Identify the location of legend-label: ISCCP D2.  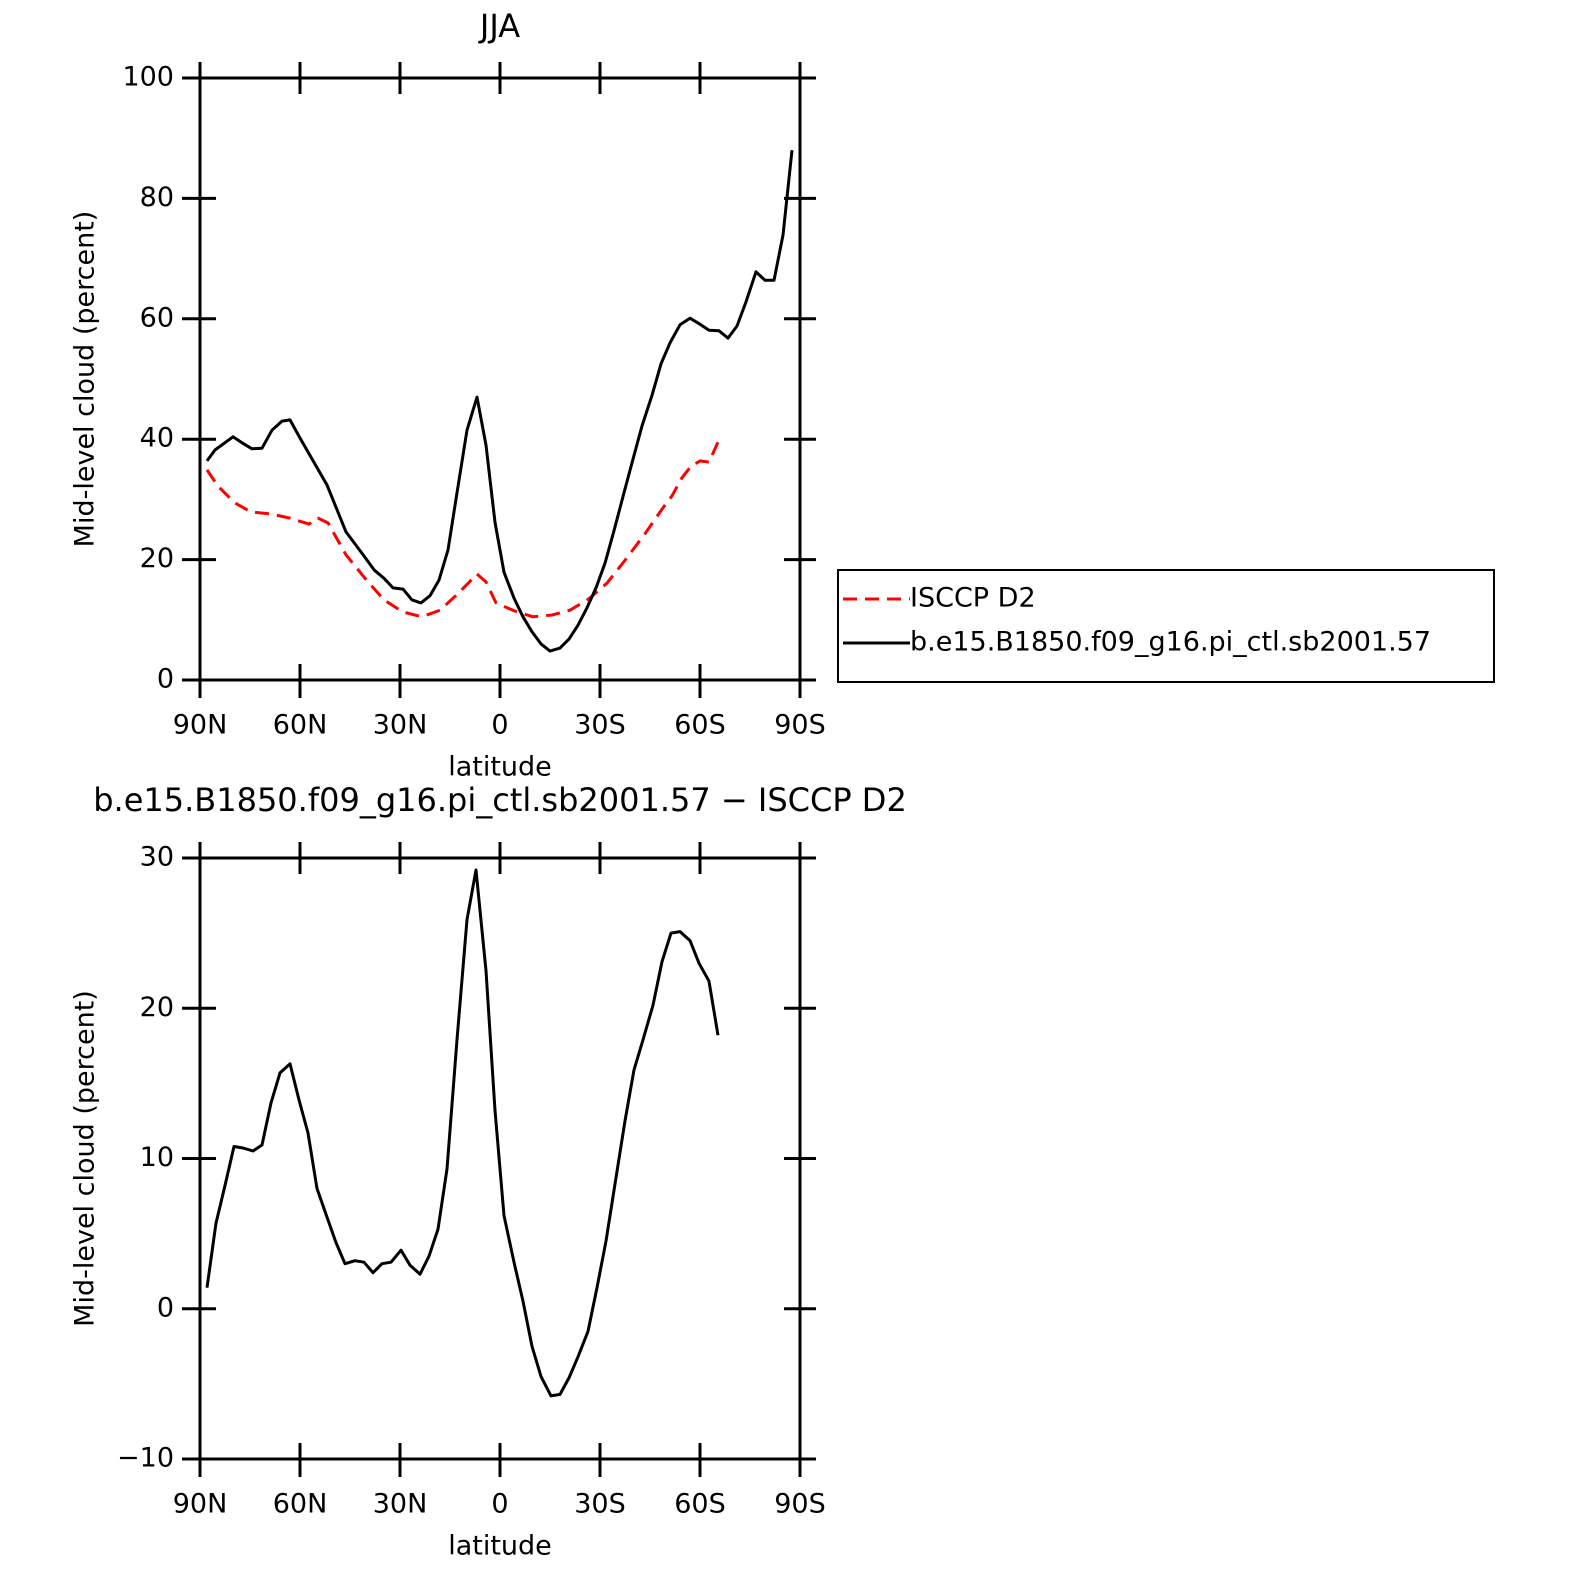
(973, 598).